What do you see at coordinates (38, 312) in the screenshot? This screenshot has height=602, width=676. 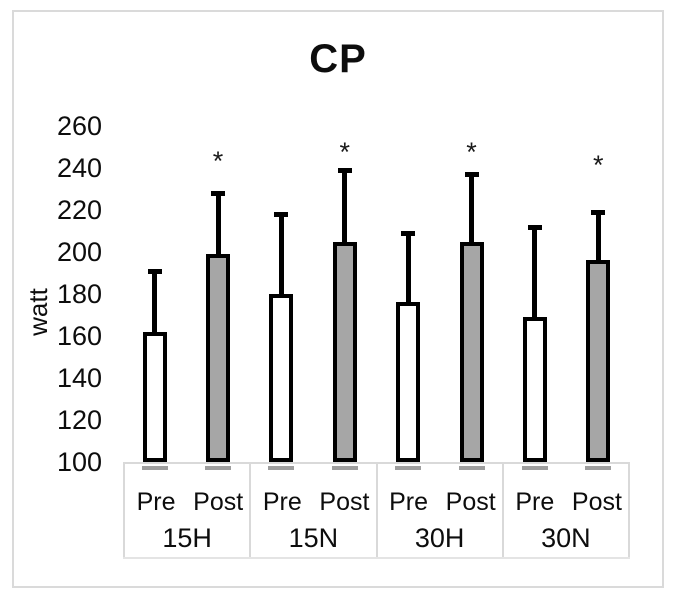 I see `y-axis-label: watt` at bounding box center [38, 312].